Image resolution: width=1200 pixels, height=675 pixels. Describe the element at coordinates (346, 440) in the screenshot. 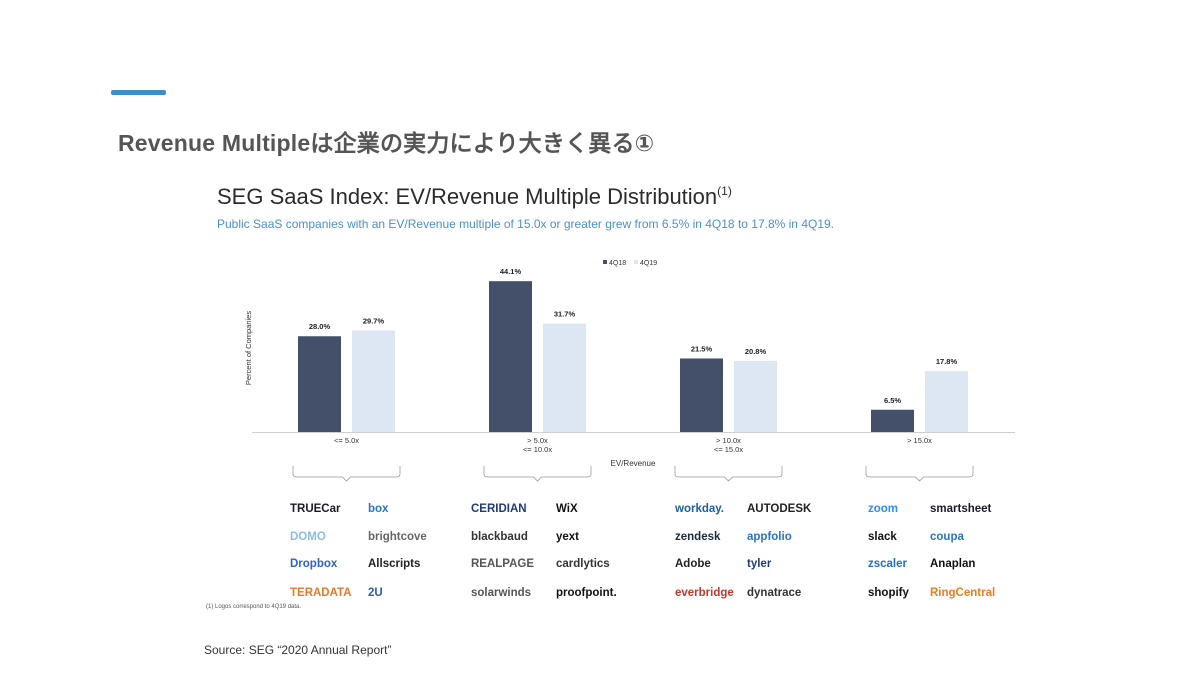

I see `x-tick-label-0-0: <= 5.0x` at that location.